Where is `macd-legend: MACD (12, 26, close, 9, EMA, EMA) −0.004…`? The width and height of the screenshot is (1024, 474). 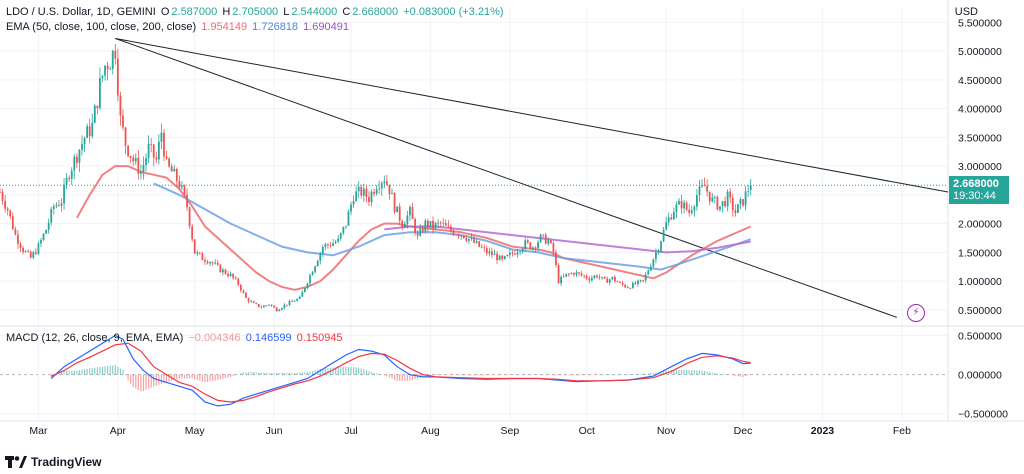 macd-legend: MACD (12, 26, close, 9, EMA, EMA) −0.004… is located at coordinates (175, 338).